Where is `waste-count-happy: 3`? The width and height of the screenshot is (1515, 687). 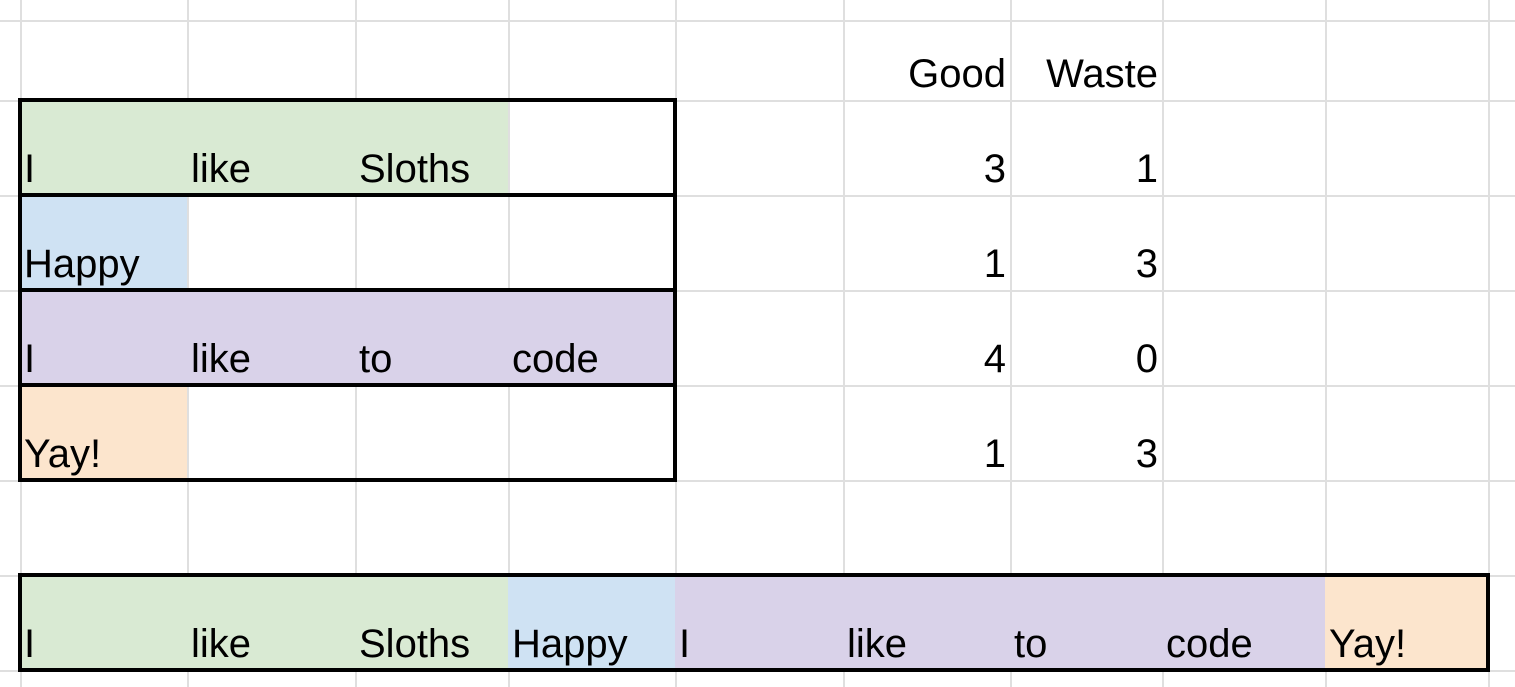 waste-count-happy: 3 is located at coordinates (1146, 264).